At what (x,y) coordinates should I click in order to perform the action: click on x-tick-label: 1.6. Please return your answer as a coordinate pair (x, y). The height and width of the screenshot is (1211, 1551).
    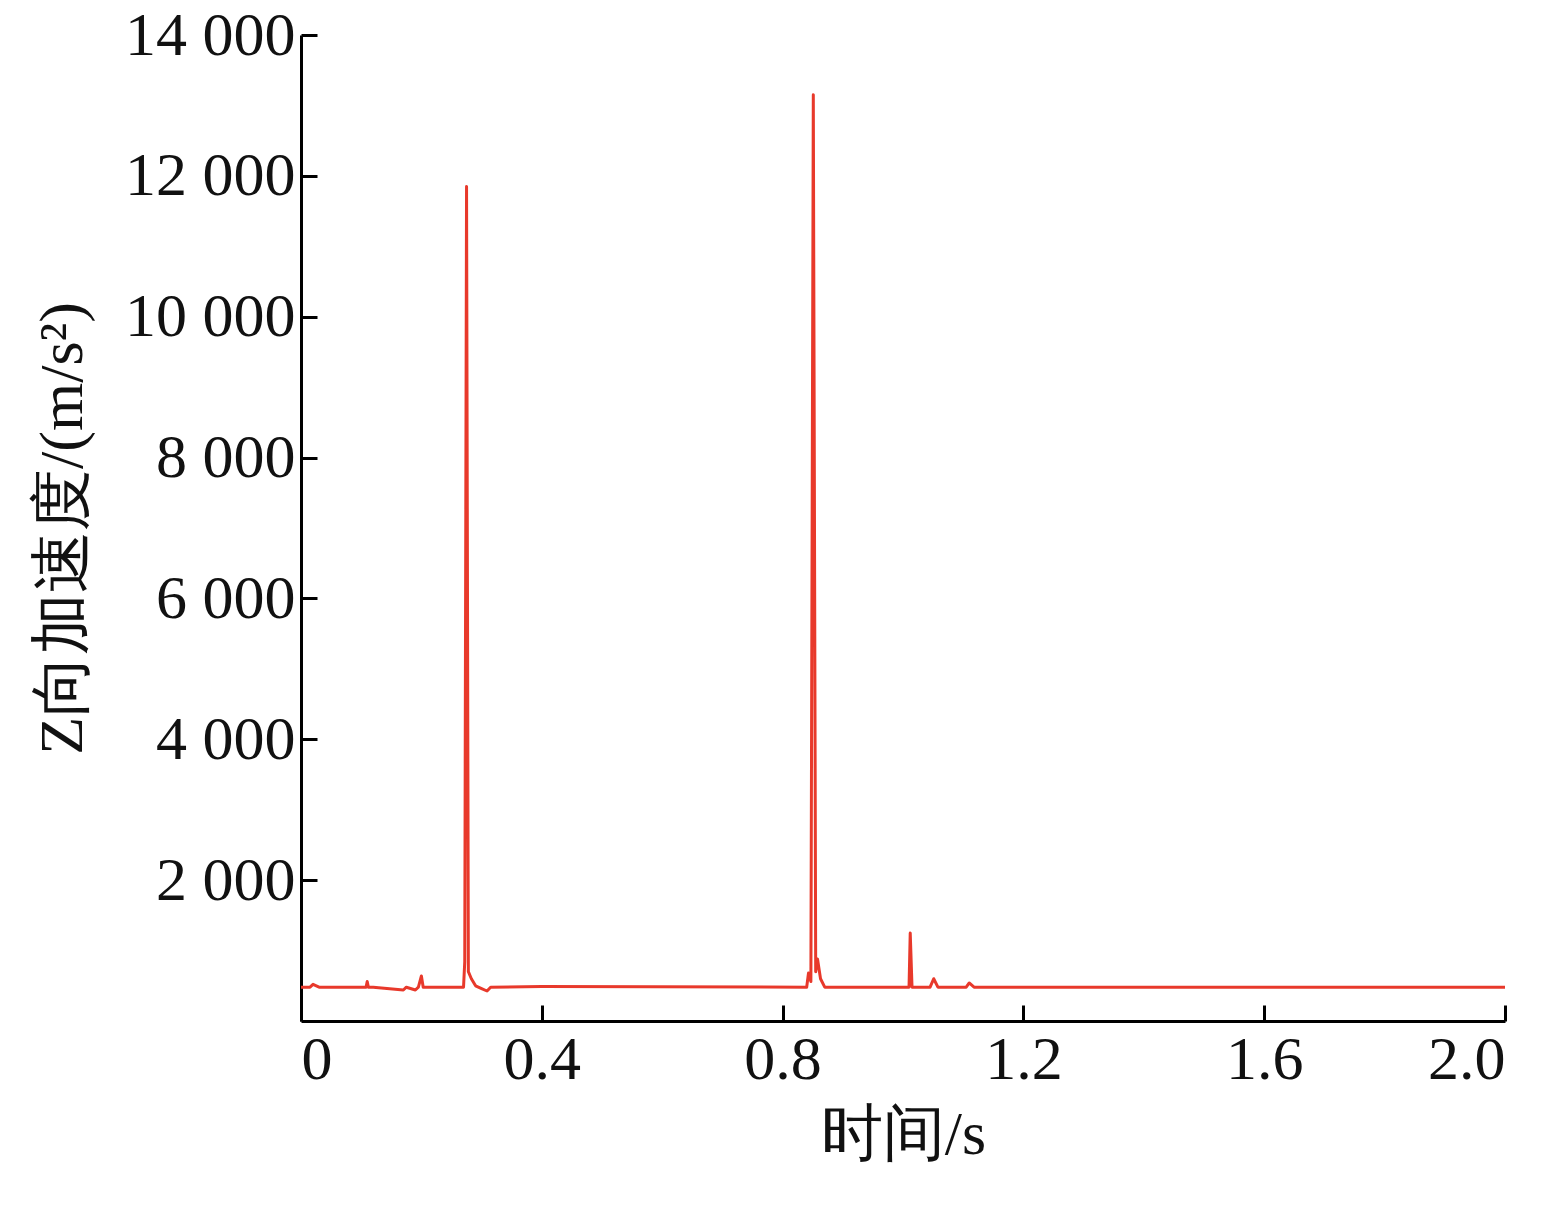
    Looking at the image, I should click on (1264, 1057).